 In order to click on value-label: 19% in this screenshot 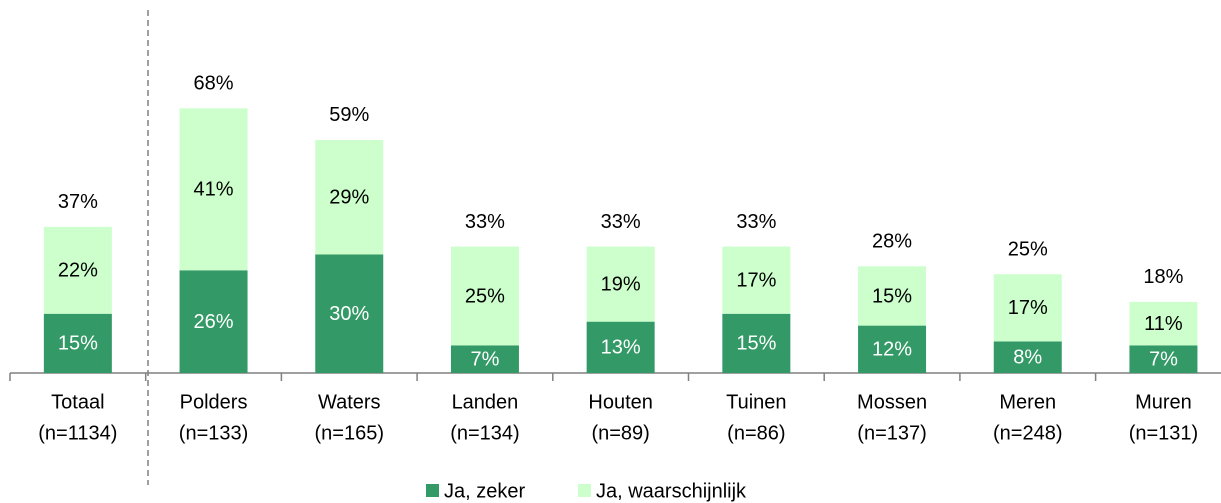, I will do `click(621, 284)`.